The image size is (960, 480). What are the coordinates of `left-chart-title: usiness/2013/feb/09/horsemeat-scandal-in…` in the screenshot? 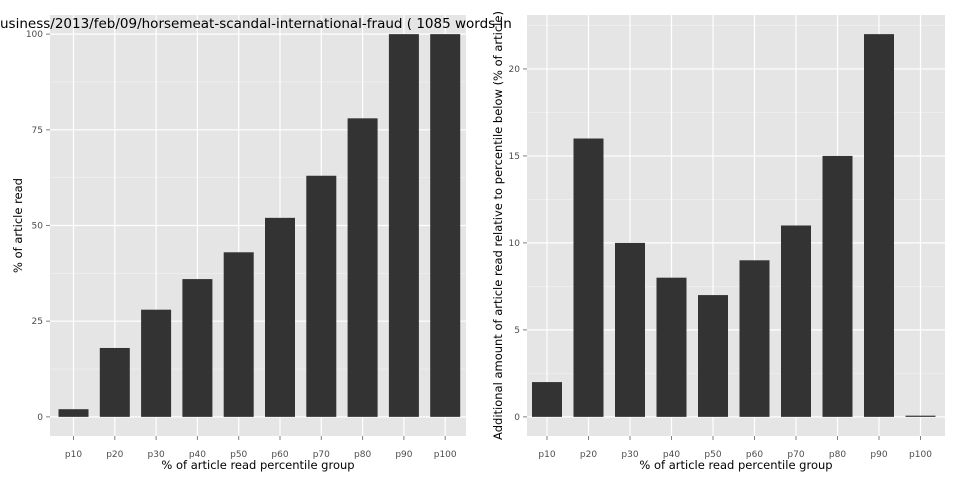 It's located at (256, 24).